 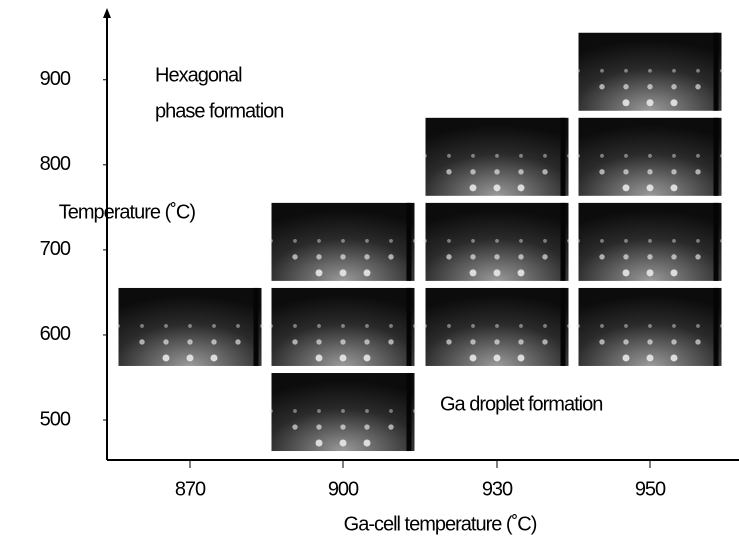 I want to click on y-tick-label: 900, so click(x=55, y=79).